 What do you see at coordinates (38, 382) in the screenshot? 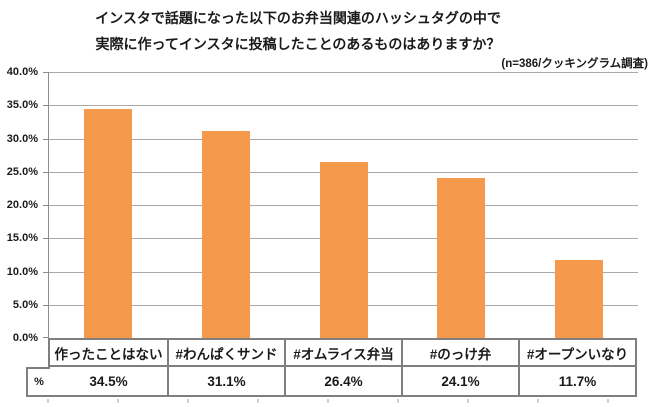
I see `row-label-cell: %` at bounding box center [38, 382].